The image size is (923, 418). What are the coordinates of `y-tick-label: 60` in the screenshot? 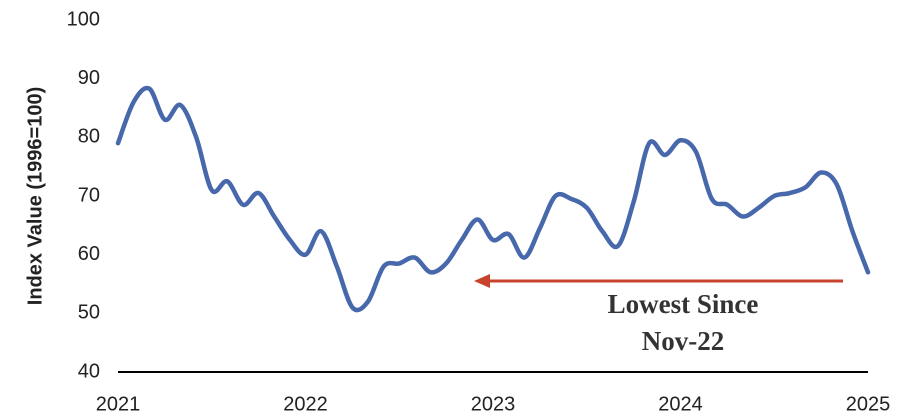 It's located at (89, 254).